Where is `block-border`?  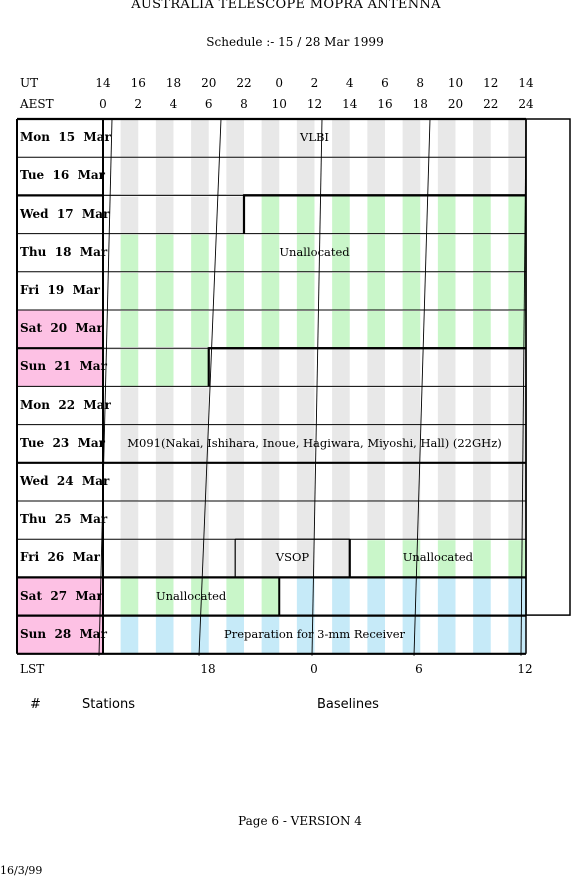
block-border is located at coordinates (384, 214).